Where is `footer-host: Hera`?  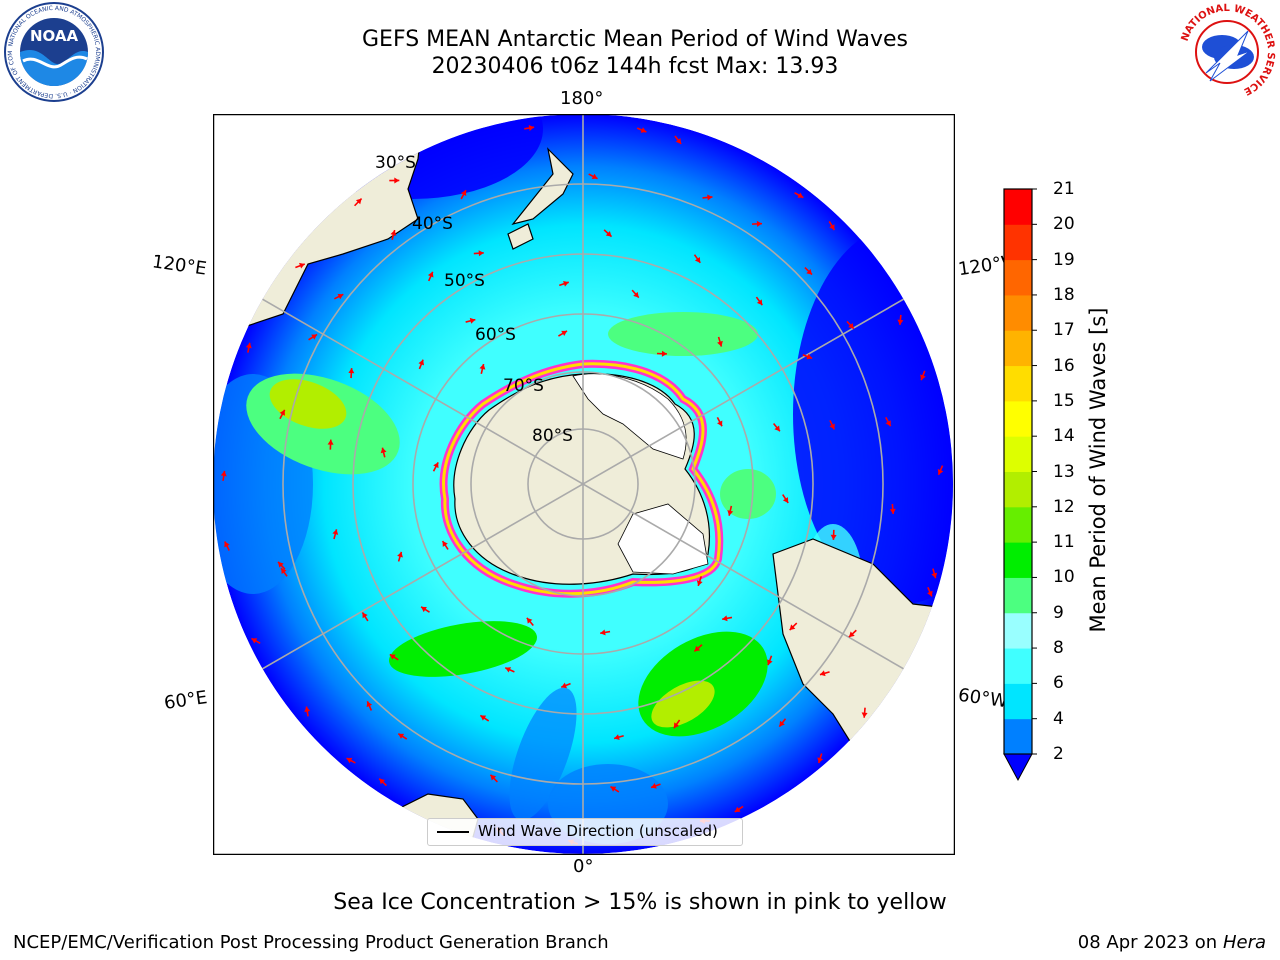 footer-host: Hera is located at coordinates (1244, 942).